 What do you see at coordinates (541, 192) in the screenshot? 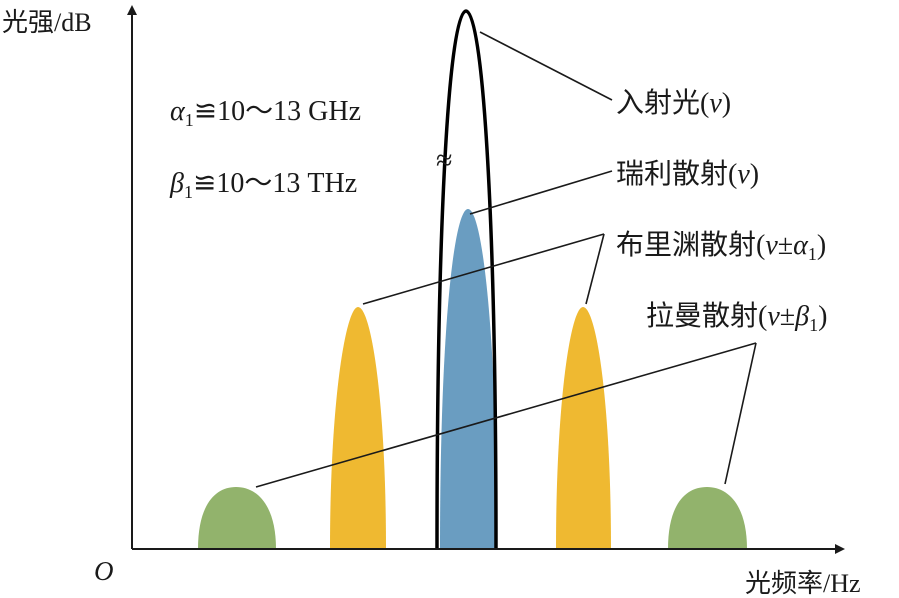
I see `leader-rayleigh` at bounding box center [541, 192].